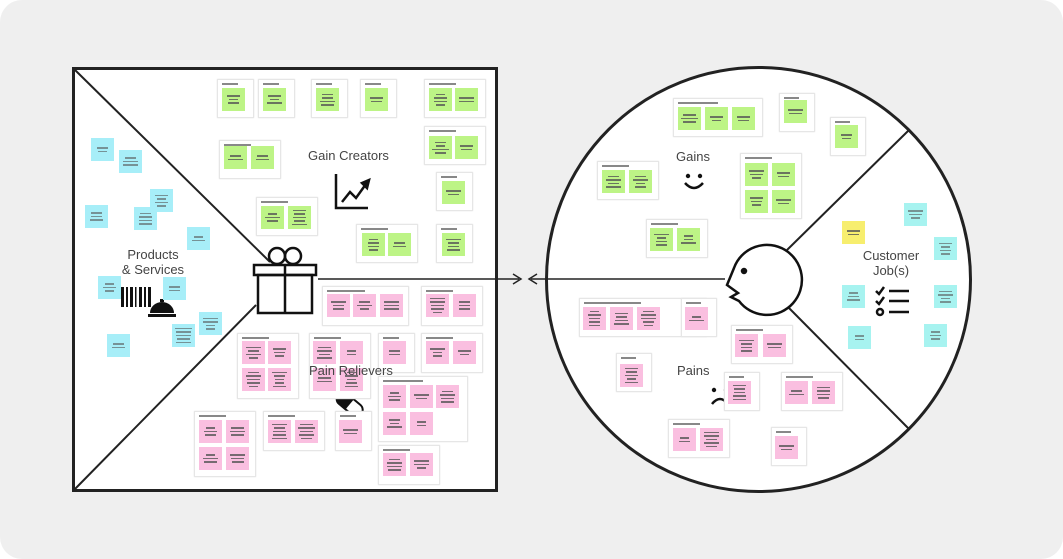 The height and width of the screenshot is (559, 1063). I want to click on barcode-icon, so click(136, 297).